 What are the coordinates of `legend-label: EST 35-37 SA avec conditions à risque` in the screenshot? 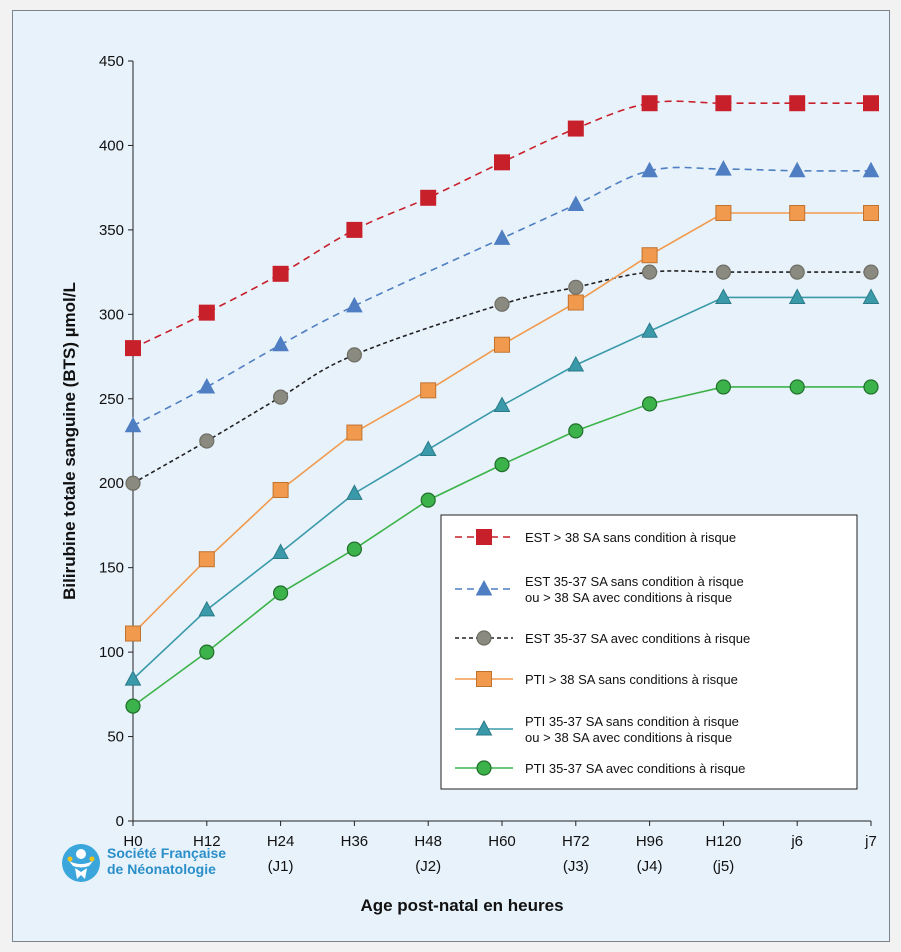 It's located at (637, 638).